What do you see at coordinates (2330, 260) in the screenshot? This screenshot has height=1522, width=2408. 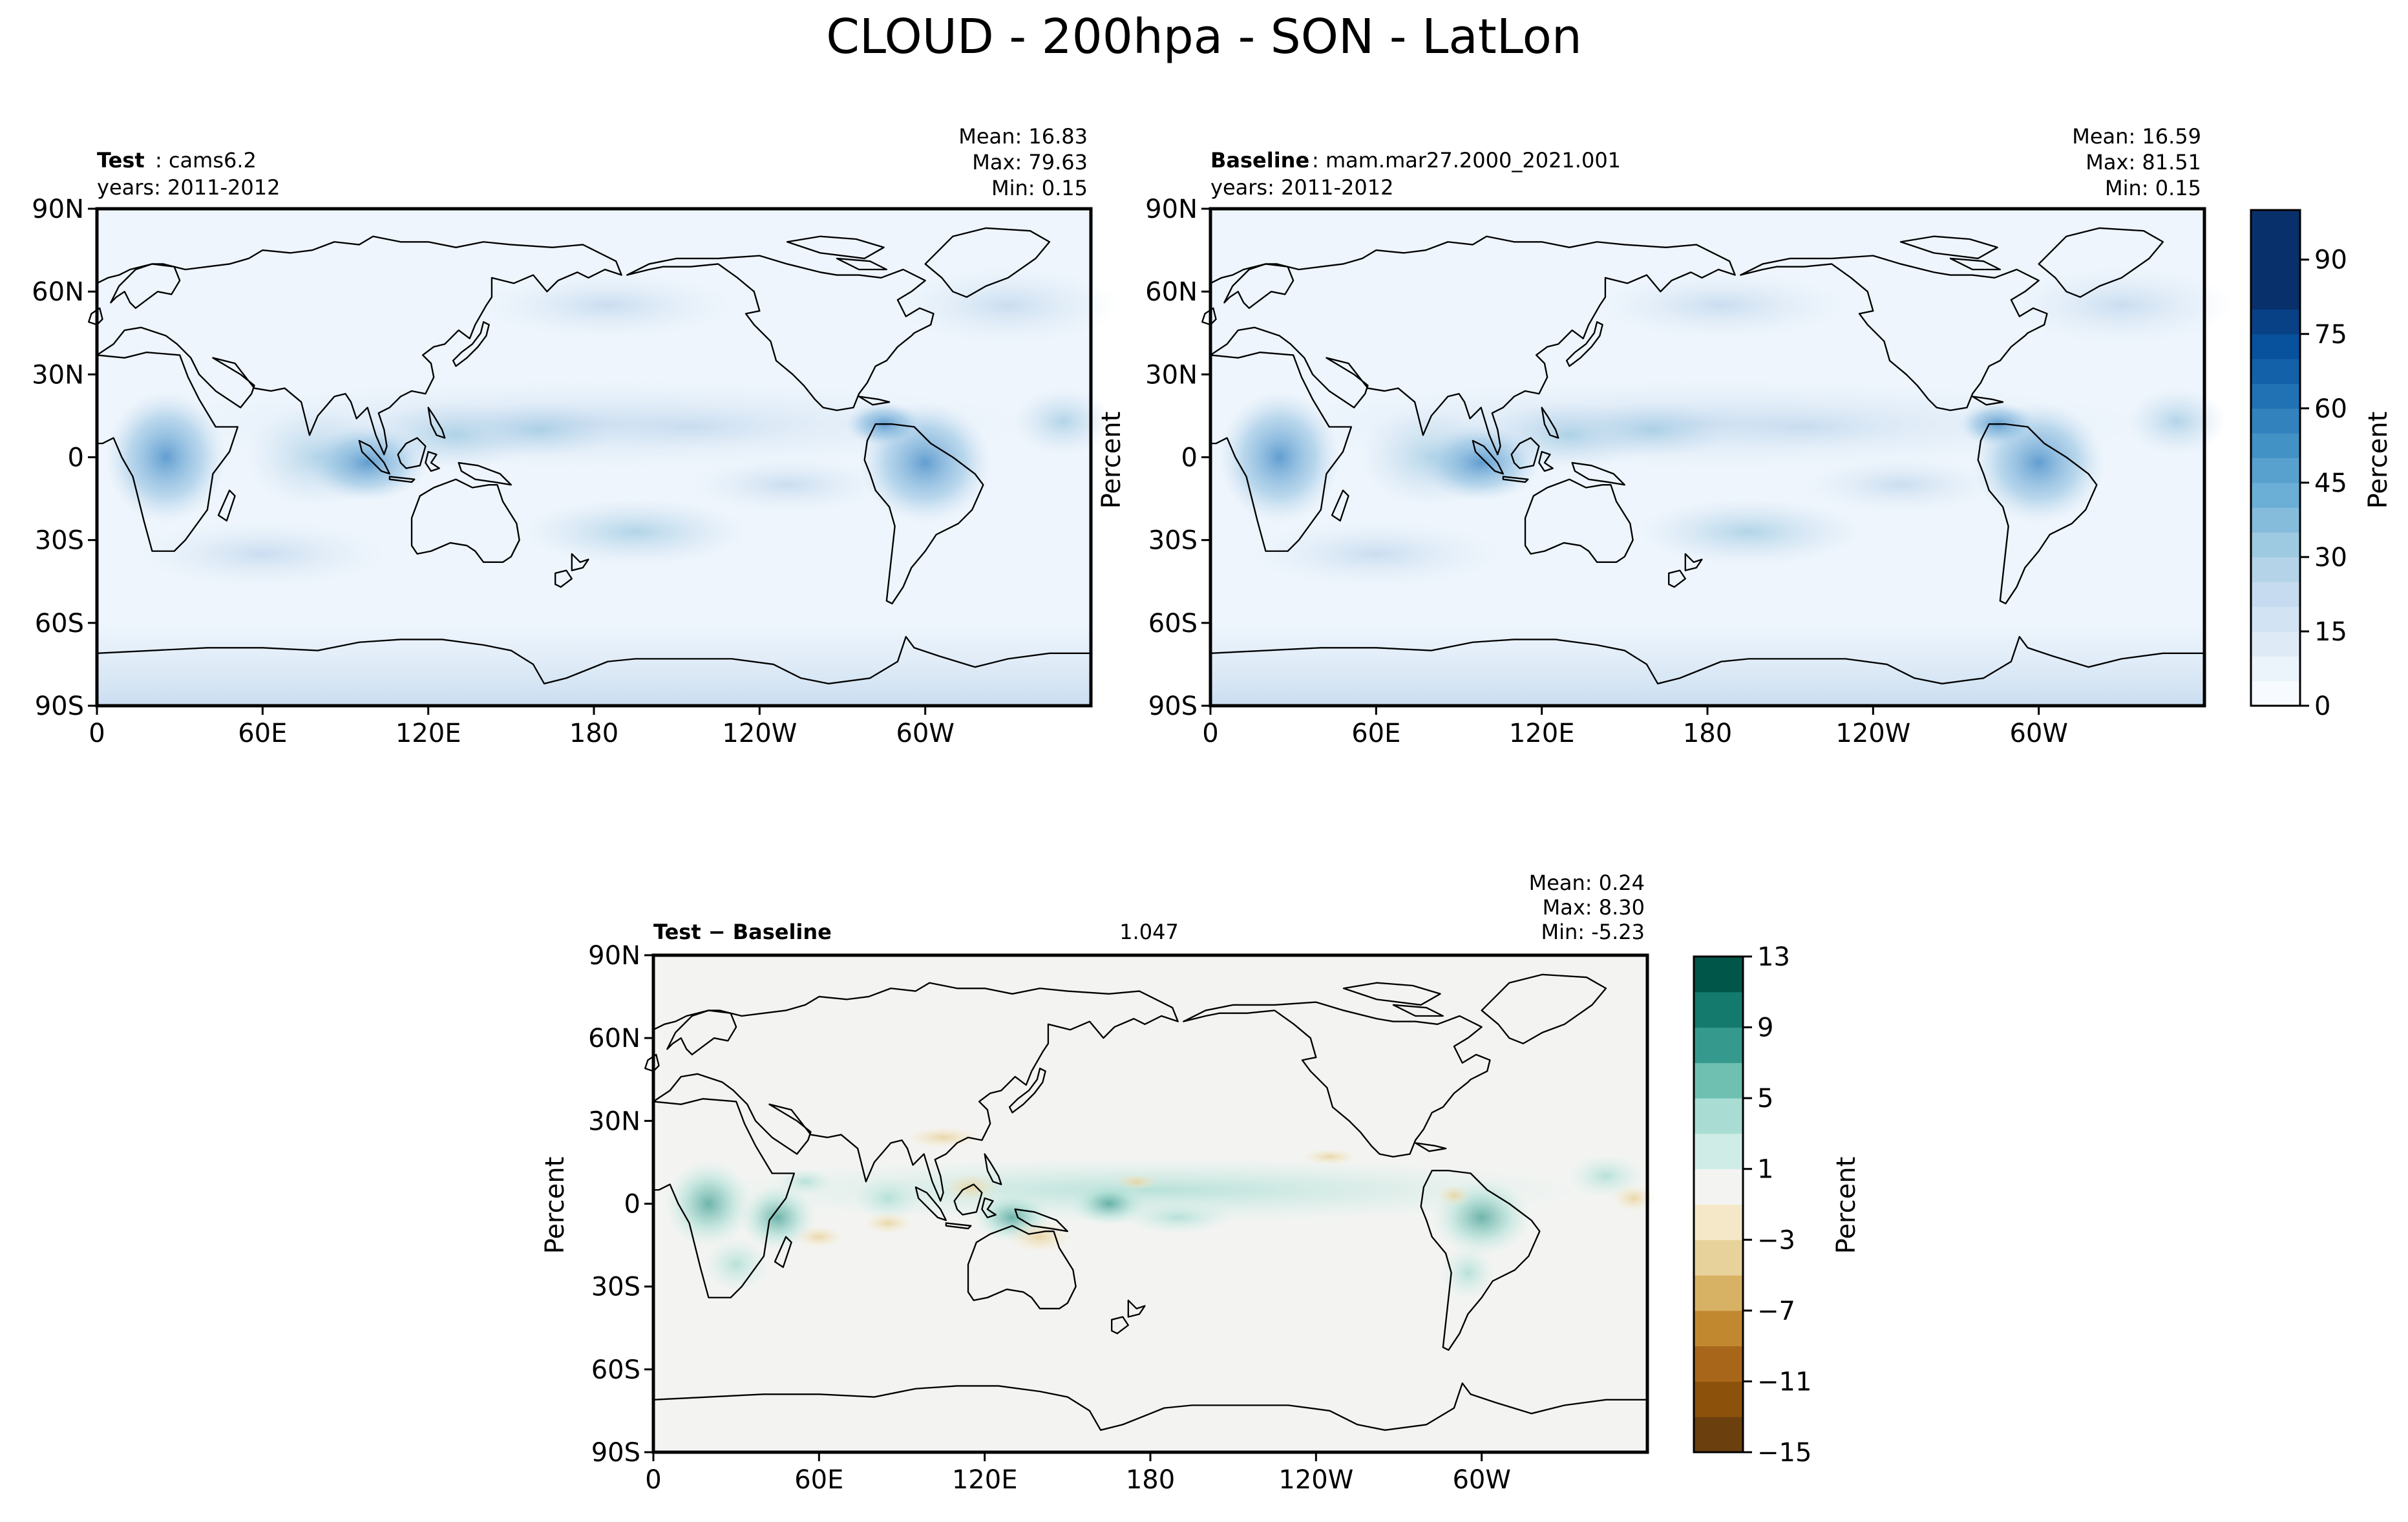 I see `colorbar-tick-label: 90` at bounding box center [2330, 260].